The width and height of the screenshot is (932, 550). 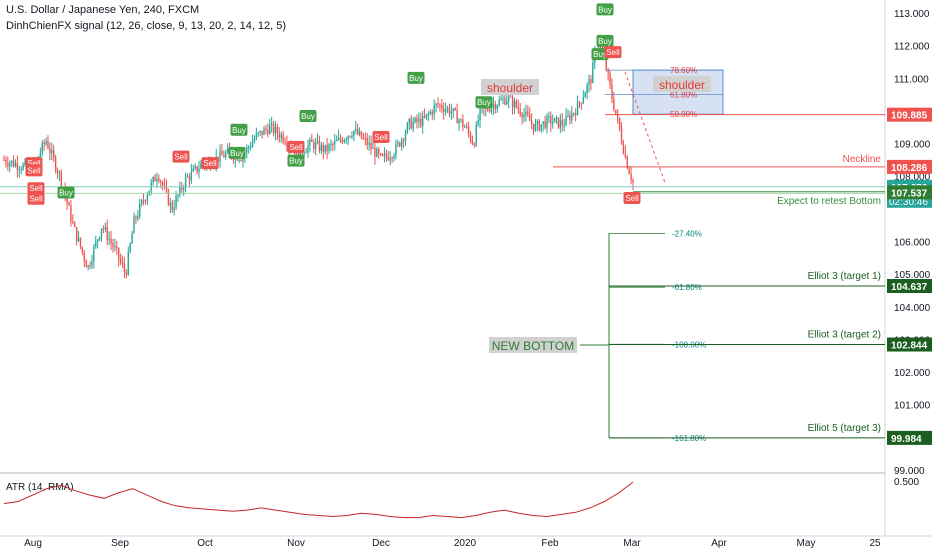 What do you see at coordinates (719, 543) in the screenshot?
I see `x-tick-label: Apr` at bounding box center [719, 543].